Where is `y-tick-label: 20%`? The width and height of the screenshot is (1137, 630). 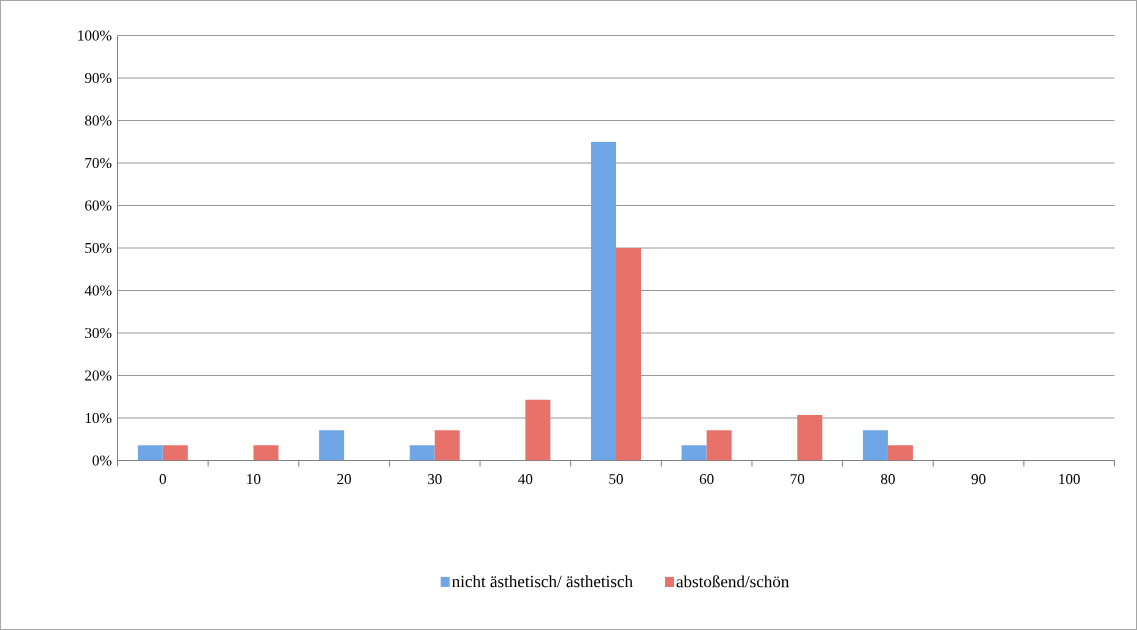
y-tick-label: 20% is located at coordinates (98, 375).